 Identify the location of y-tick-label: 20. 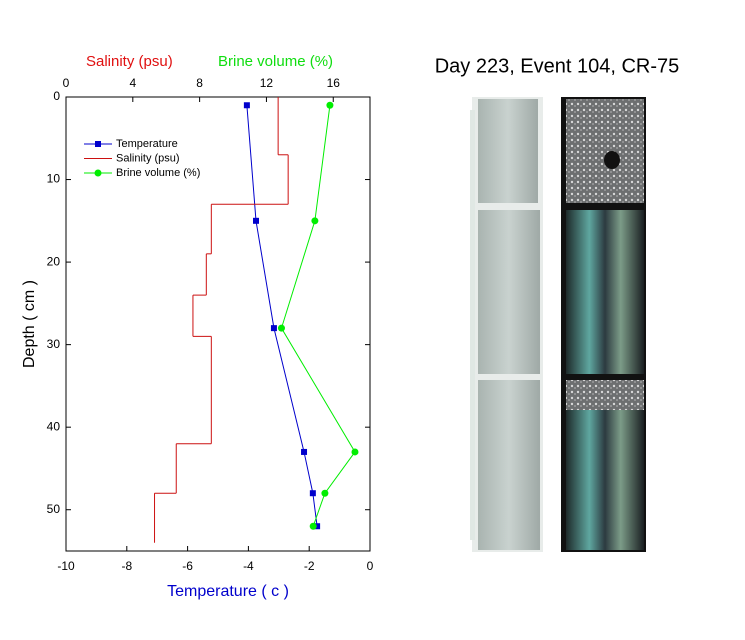
(54, 261).